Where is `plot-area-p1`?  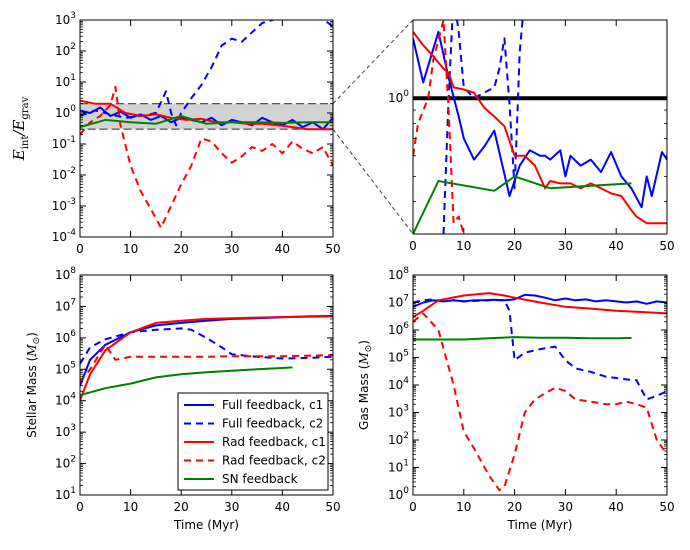
plot-area-p1 is located at coordinates (206, 124).